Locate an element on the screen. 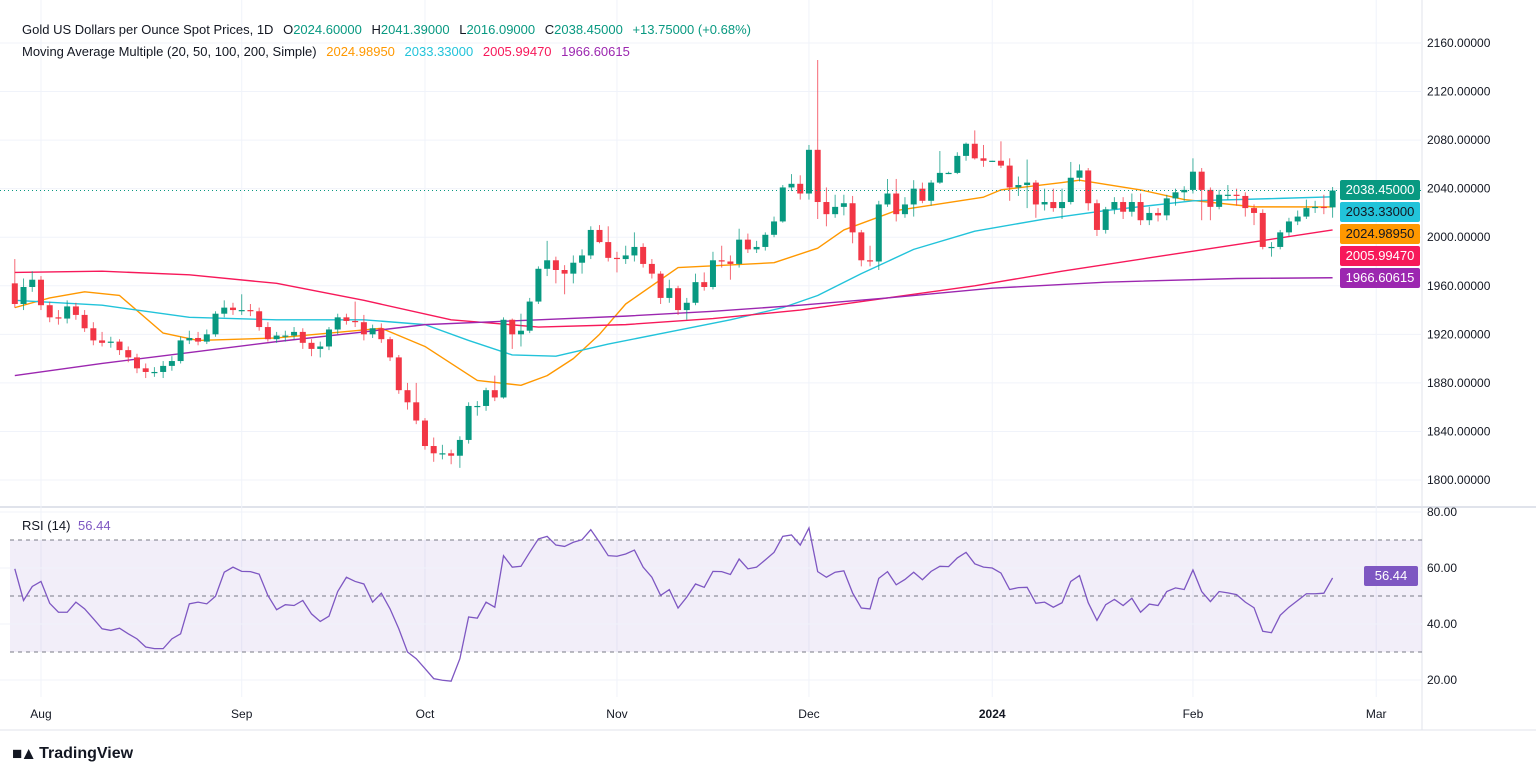 Image resolution: width=1536 pixels, height=776 pixels. open-prefix: O is located at coordinates (288, 29).